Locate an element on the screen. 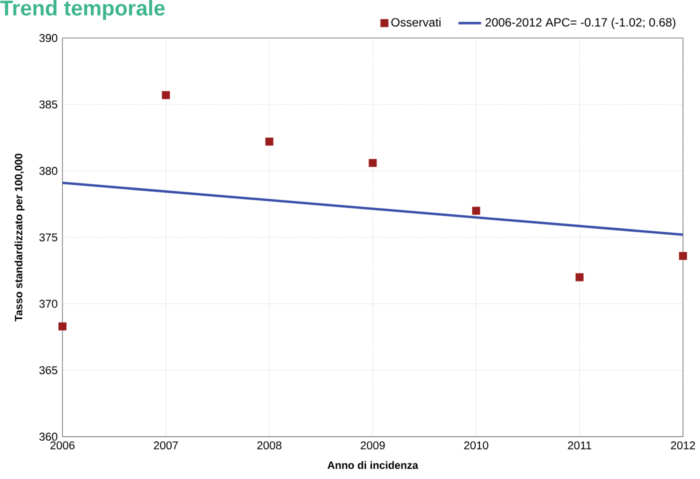  legend-label: 2006-2012 APC= -0.17 (-1.02; 0.68) is located at coordinates (581, 24).